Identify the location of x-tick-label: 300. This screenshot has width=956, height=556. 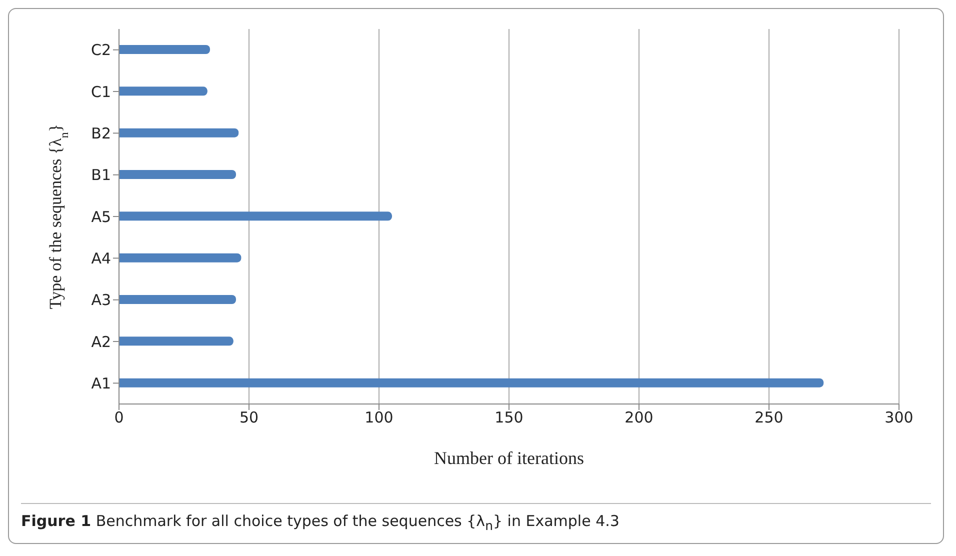
(899, 417).